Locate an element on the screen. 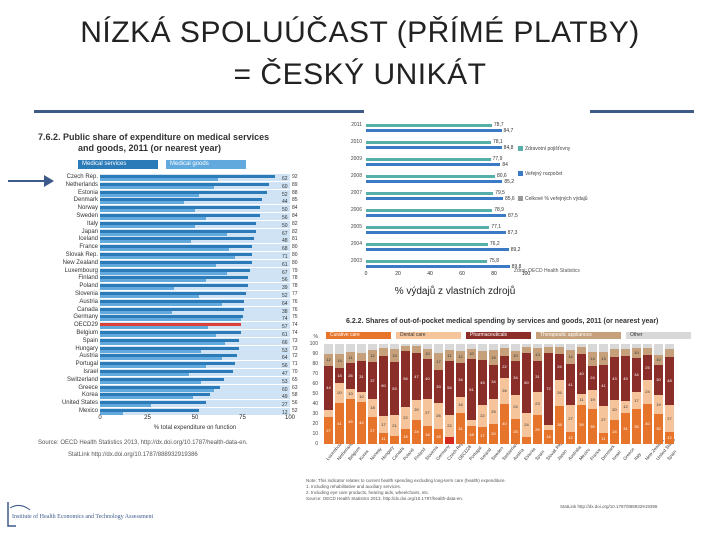 The width and height of the screenshot is (720, 540). br-segment-label: 21 is located at coordinates (394, 425).